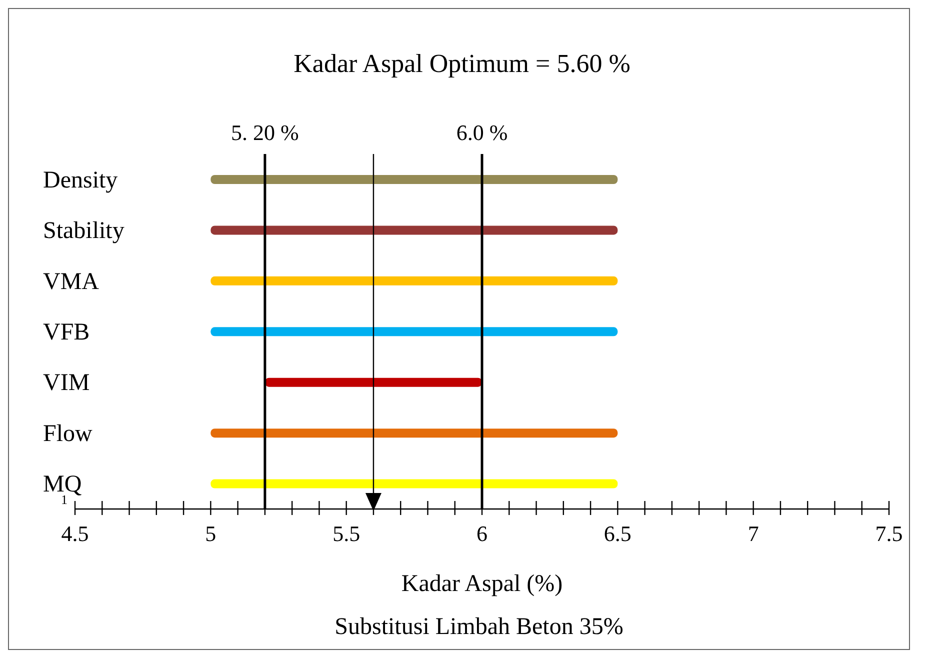  I want to click on x-axis-title: Kadar Aspal (%), so click(482, 584).